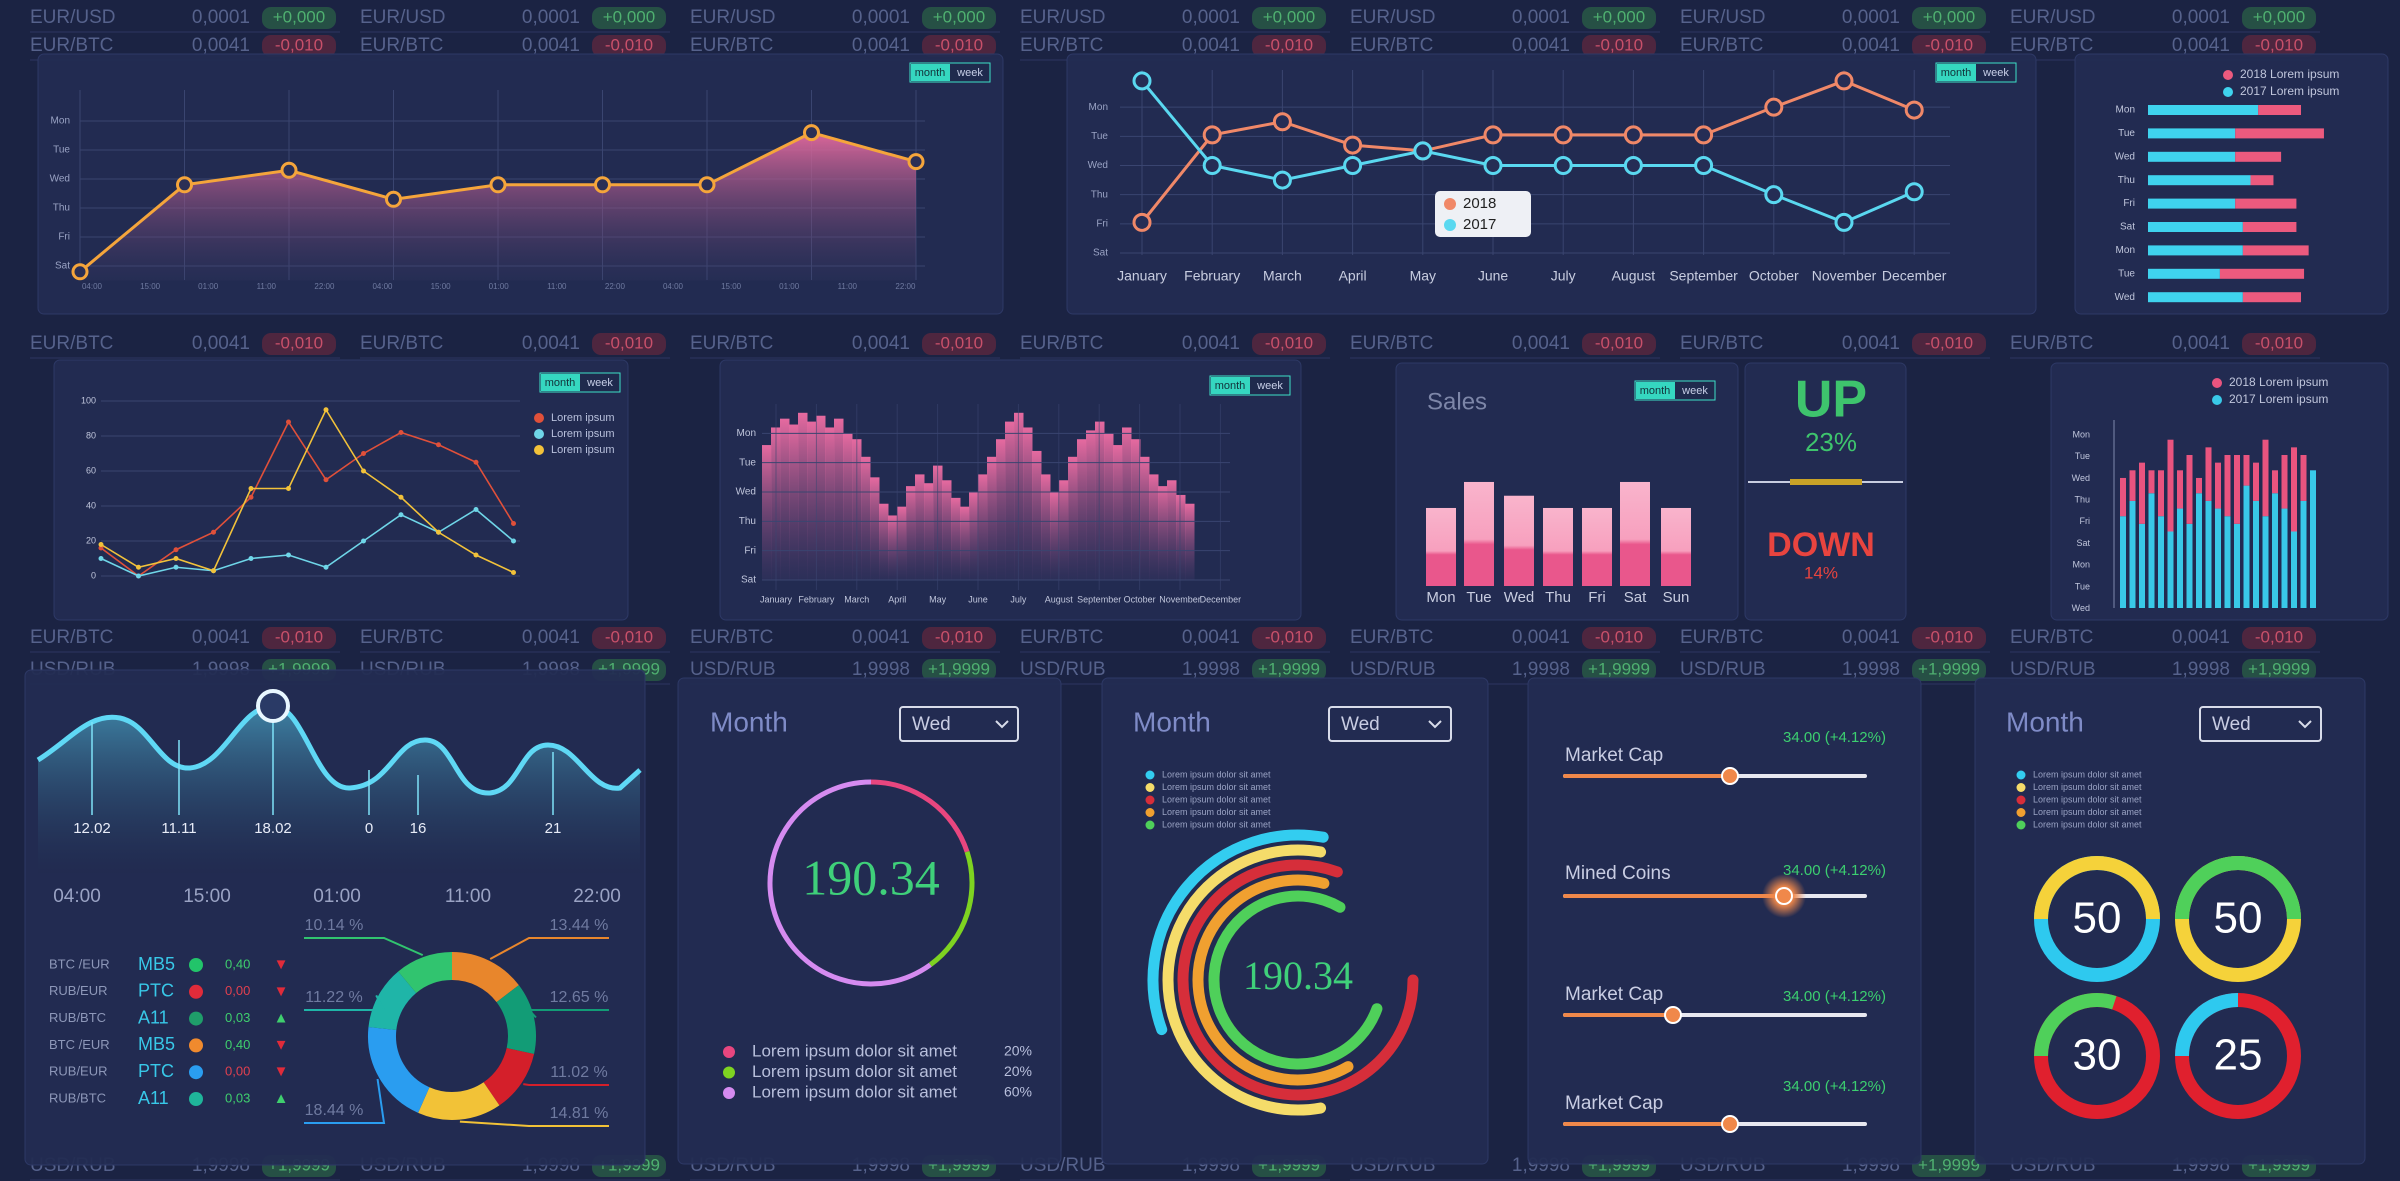  Describe the element at coordinates (324, 286) in the screenshot. I see `x-tick-label: 22:00` at that location.